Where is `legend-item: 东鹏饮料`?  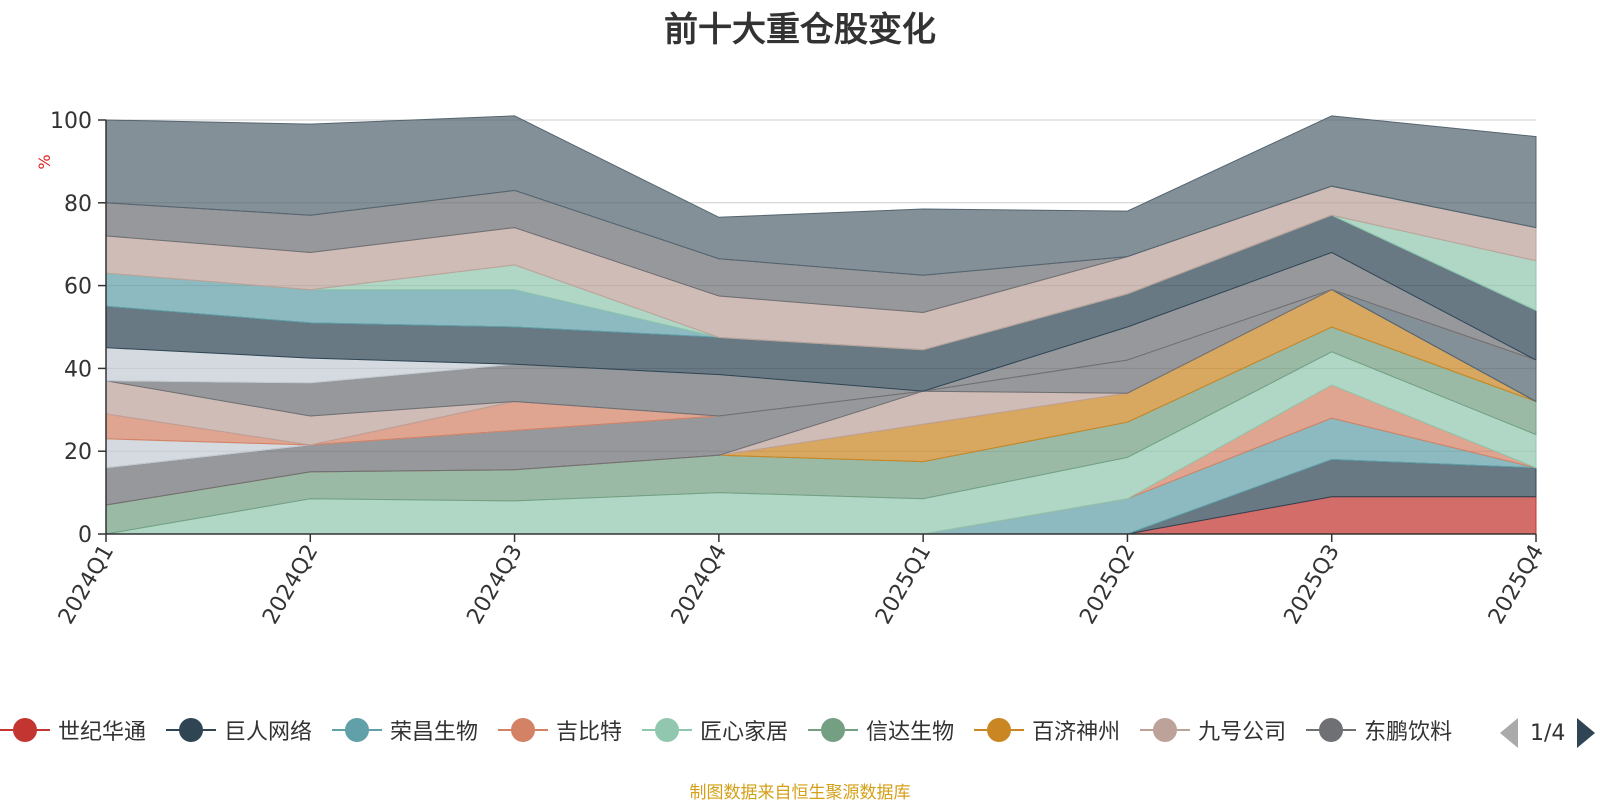 legend-item: 东鹏饮料 is located at coordinates (1379, 730).